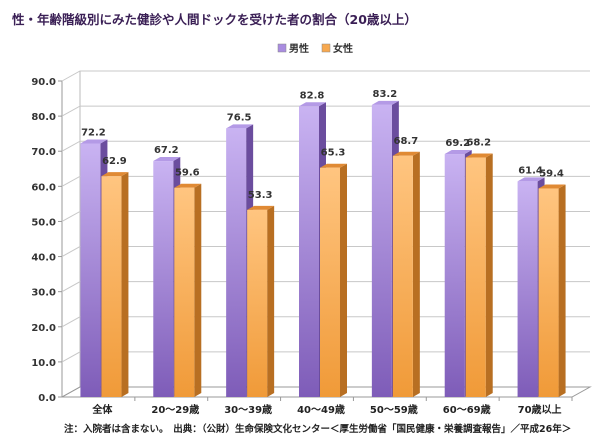 The image size is (600, 441). What do you see at coordinates (102, 409) in the screenshot?
I see `x-tick-label: 全体` at bounding box center [102, 409].